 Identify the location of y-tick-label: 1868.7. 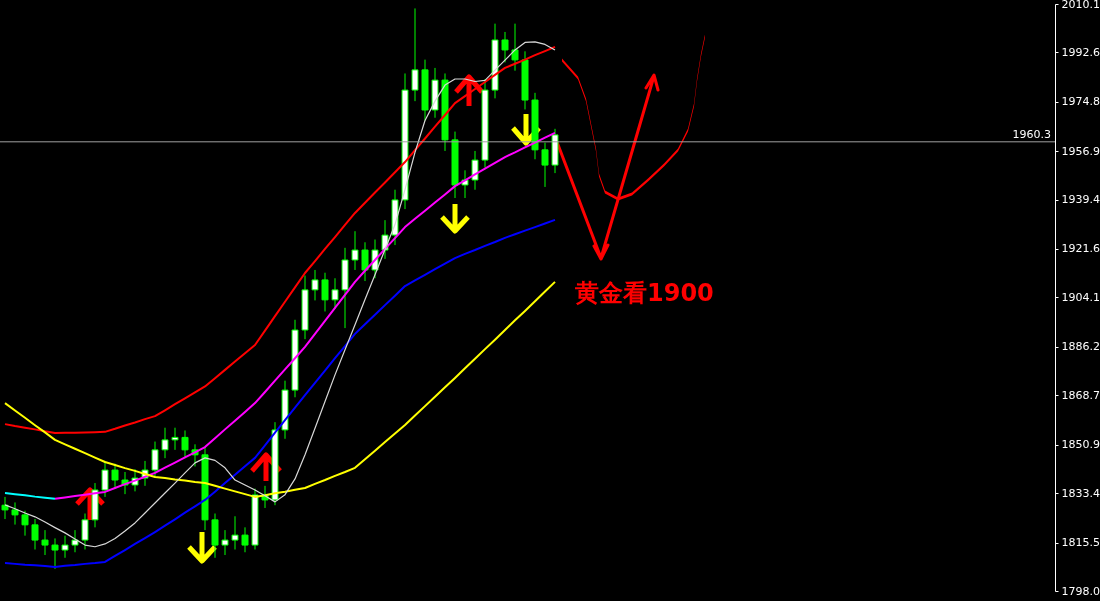
(1080, 395).